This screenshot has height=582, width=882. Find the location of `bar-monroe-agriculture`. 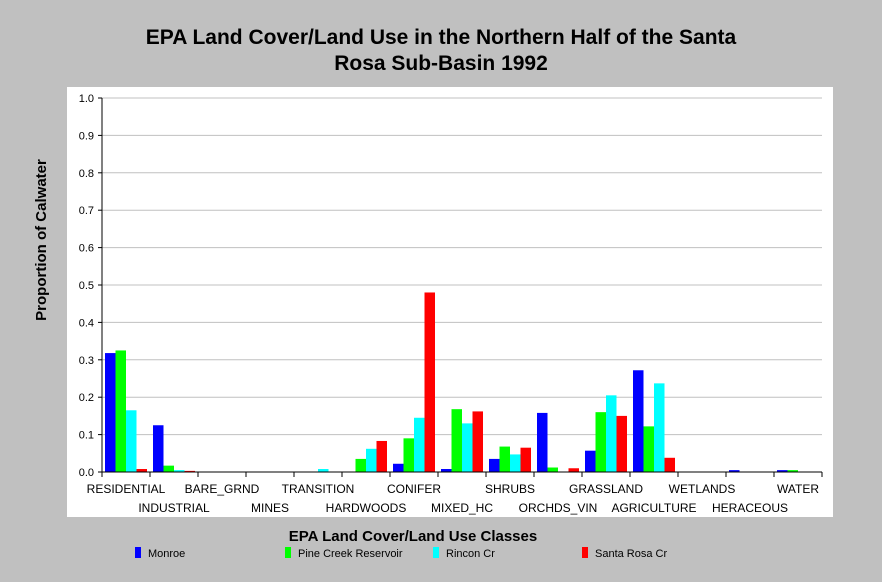

bar-monroe-agriculture is located at coordinates (638, 421).